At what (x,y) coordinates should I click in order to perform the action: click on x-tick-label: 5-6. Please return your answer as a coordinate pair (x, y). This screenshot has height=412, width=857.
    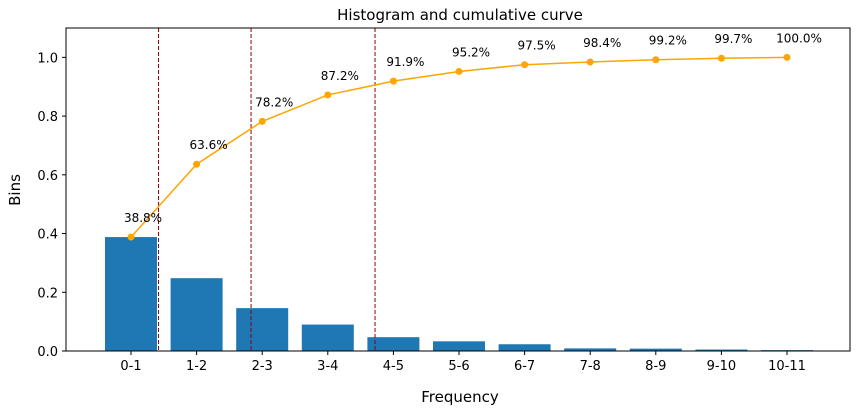
    Looking at the image, I should click on (458, 366).